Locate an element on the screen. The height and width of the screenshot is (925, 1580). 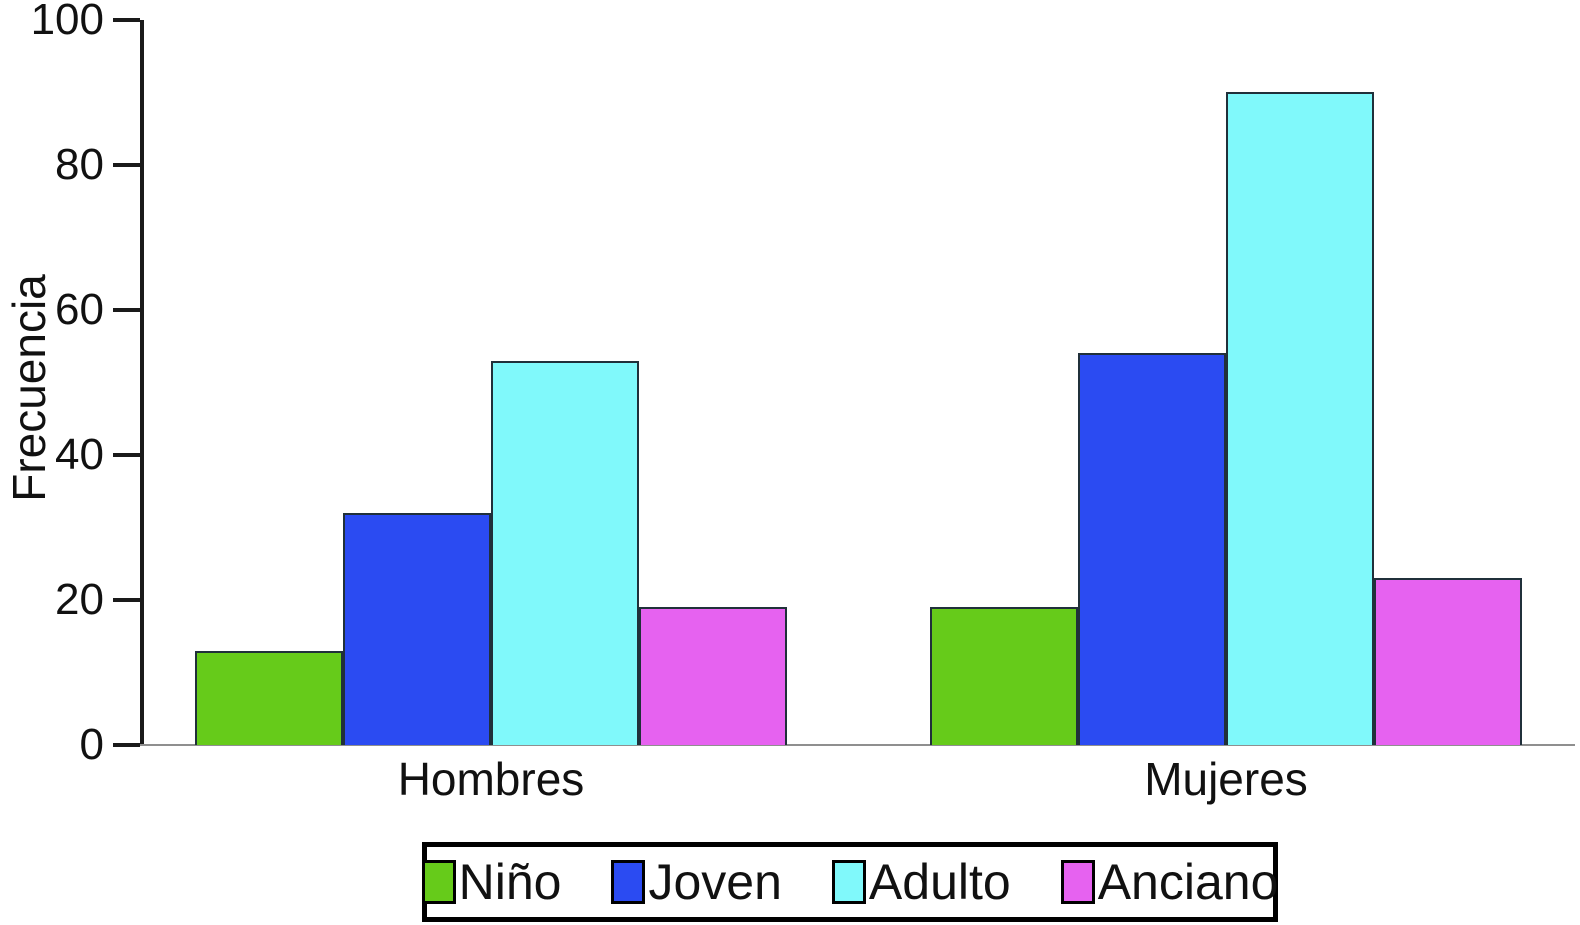
x-category-label-mujeres: Mujeres is located at coordinates (1226, 779).